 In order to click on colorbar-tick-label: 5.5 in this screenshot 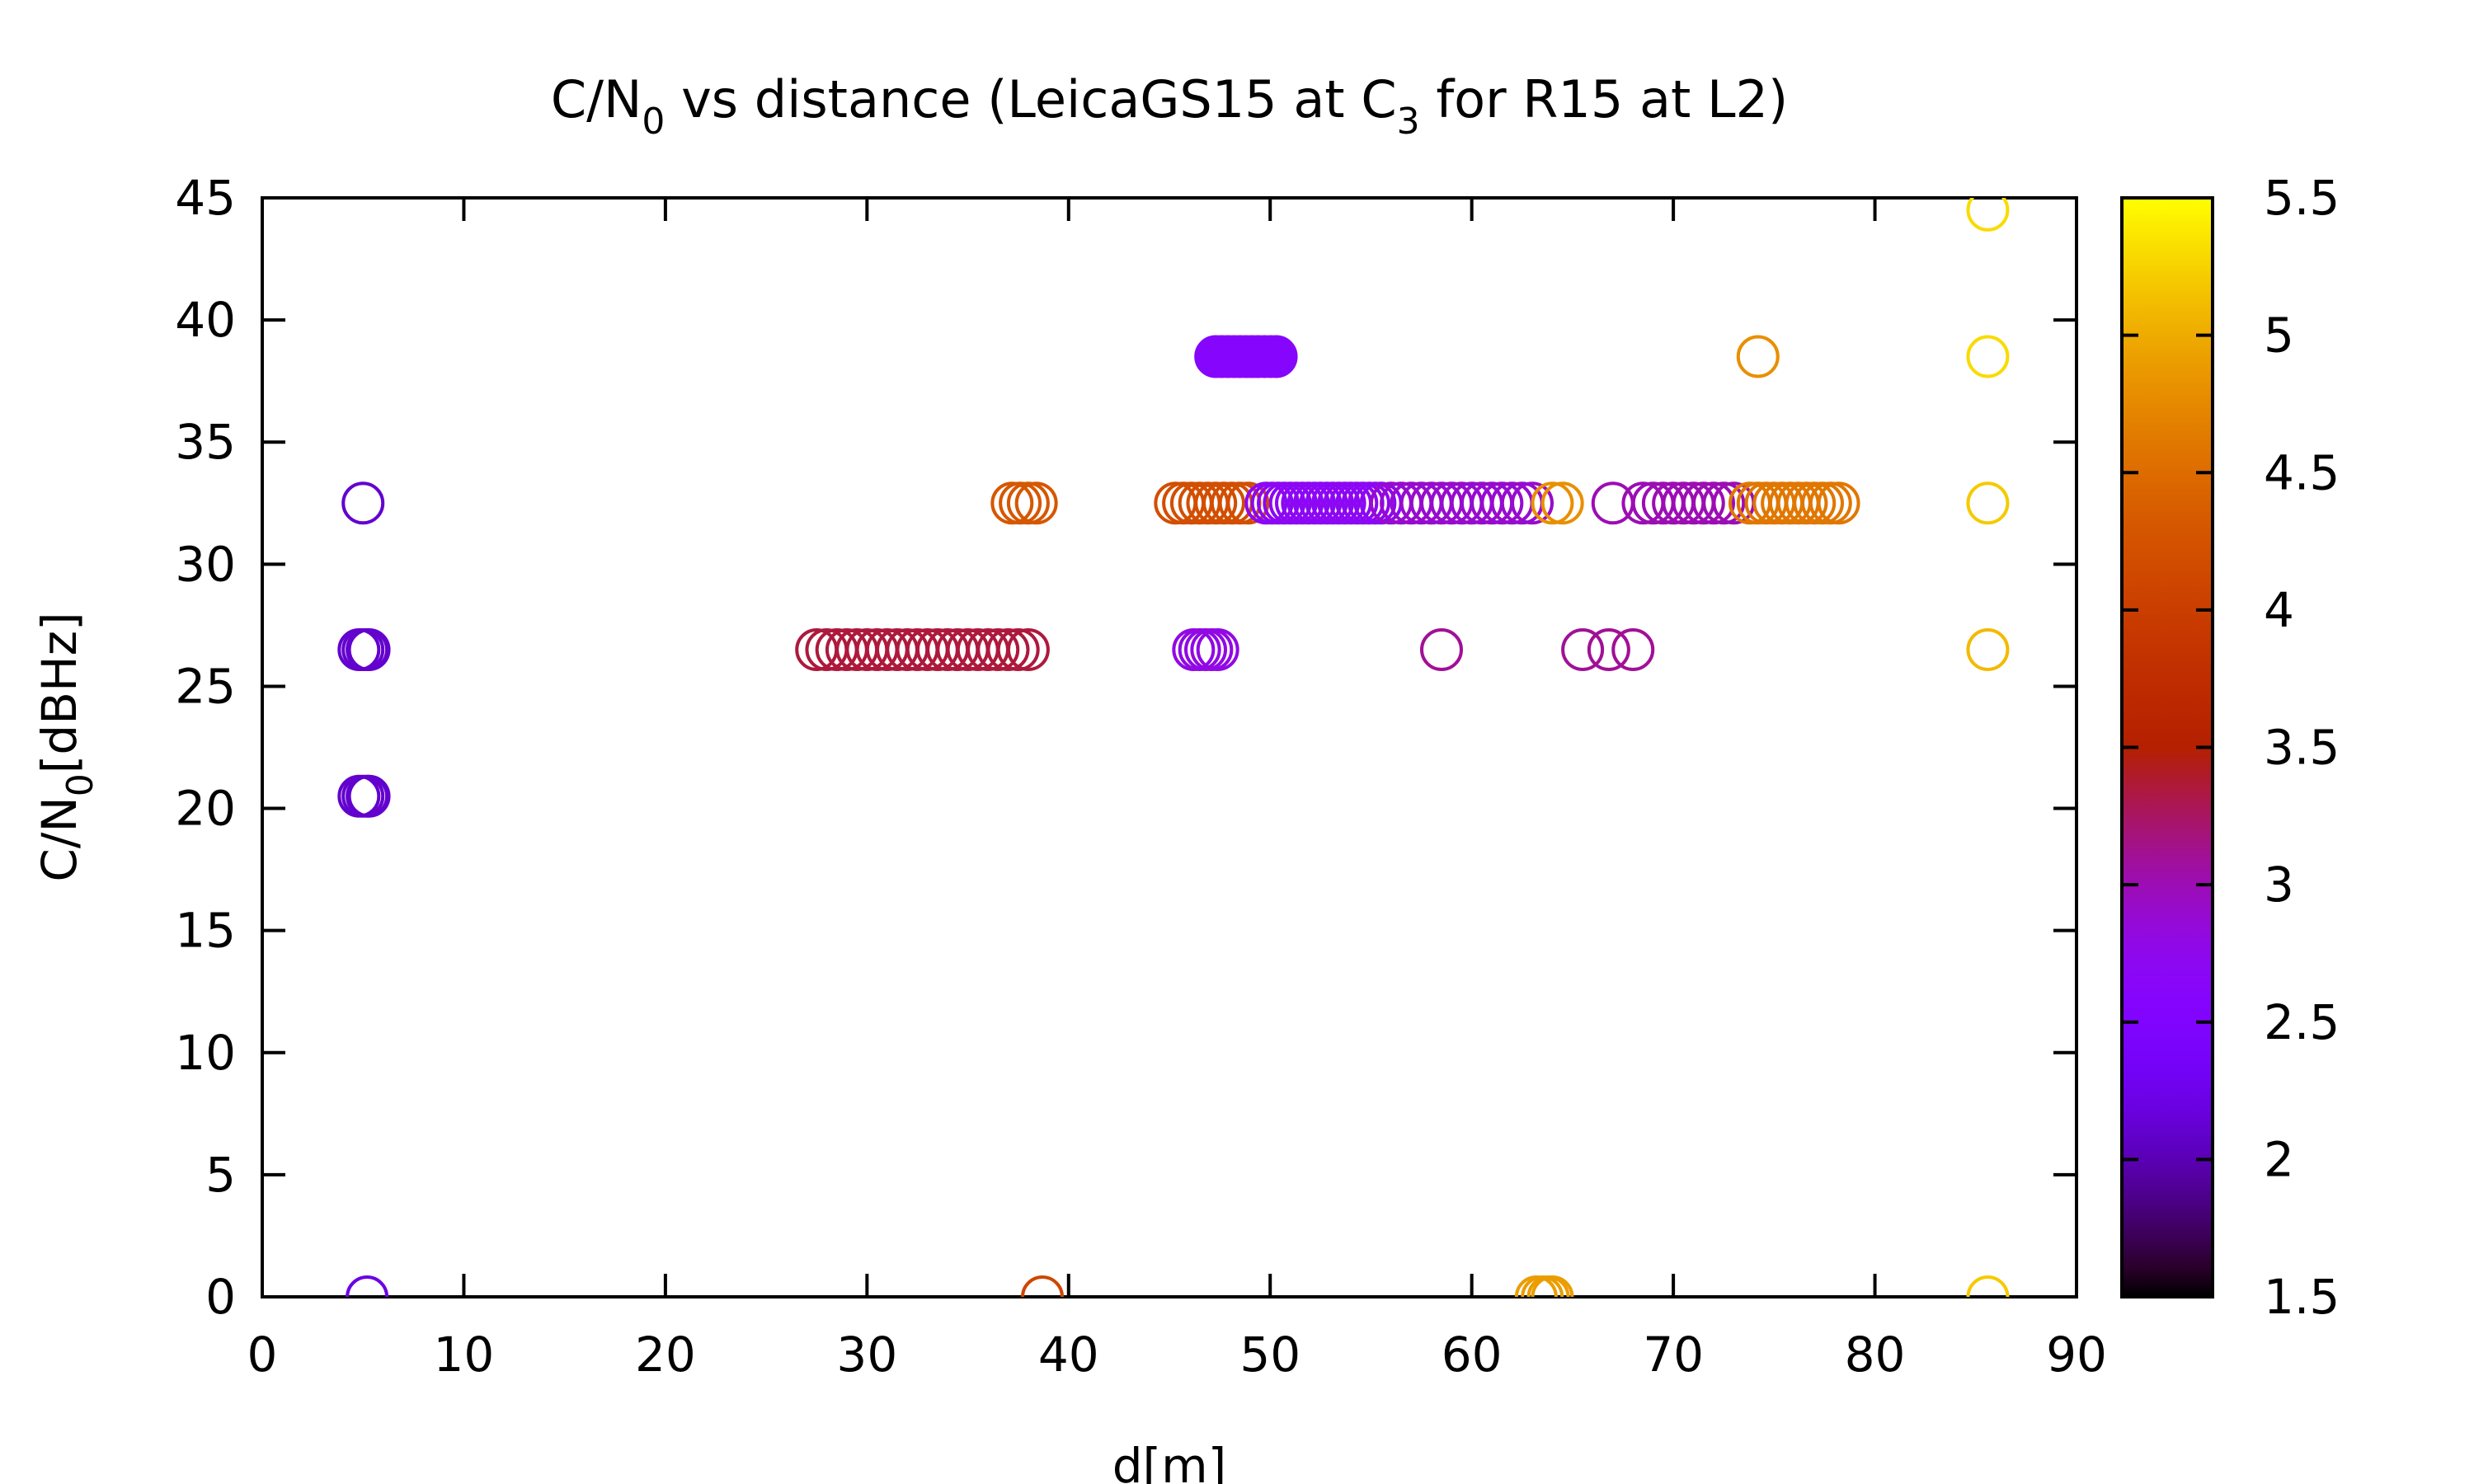, I will do `click(2302, 198)`.